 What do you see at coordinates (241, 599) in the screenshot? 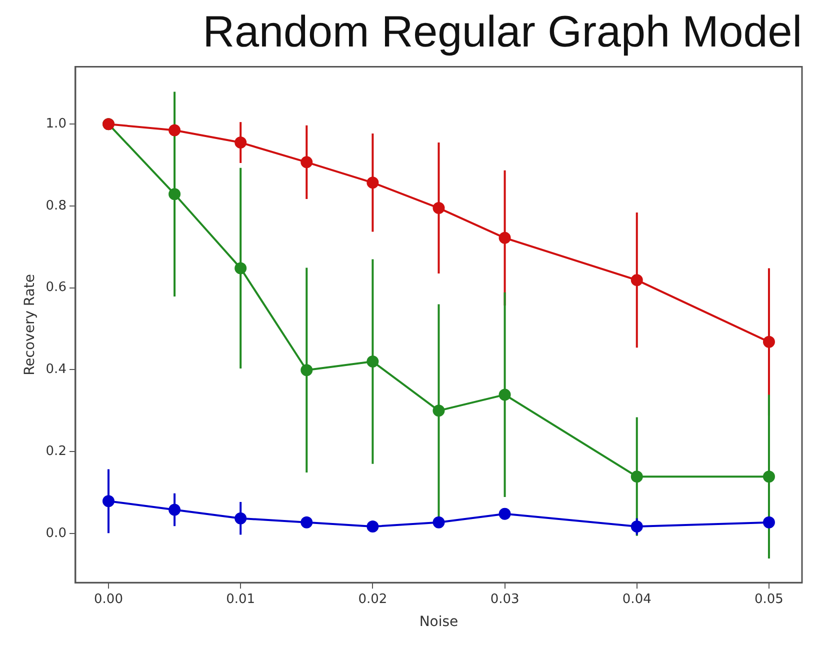
I see `x-tick-label: 0.01` at bounding box center [241, 599].